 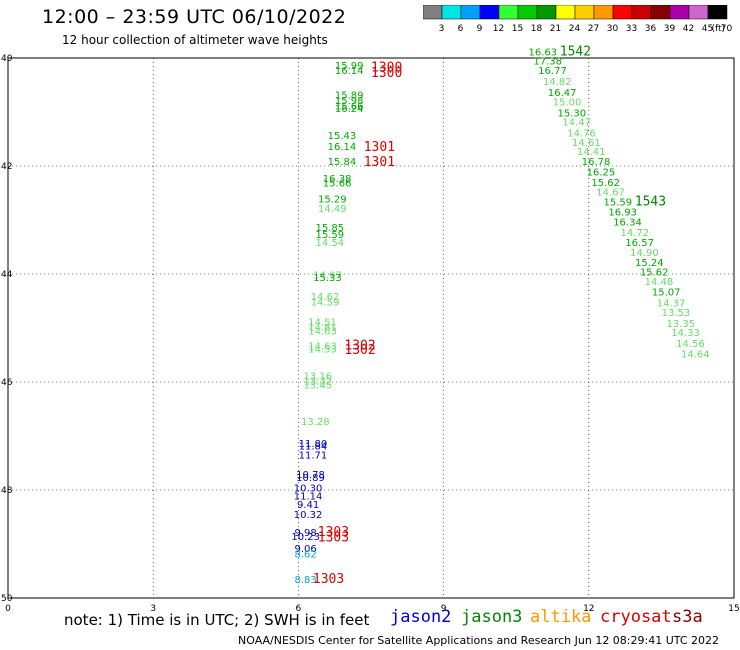 What do you see at coordinates (310, 475) in the screenshot?
I see `wave-height-point: 10.78` at bounding box center [310, 475].